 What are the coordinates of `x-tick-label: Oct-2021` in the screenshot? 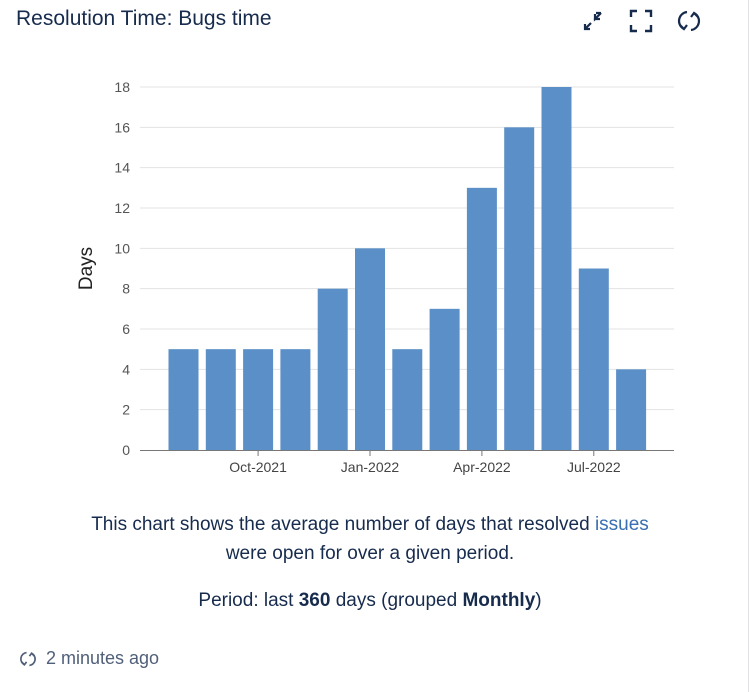 It's located at (258, 467).